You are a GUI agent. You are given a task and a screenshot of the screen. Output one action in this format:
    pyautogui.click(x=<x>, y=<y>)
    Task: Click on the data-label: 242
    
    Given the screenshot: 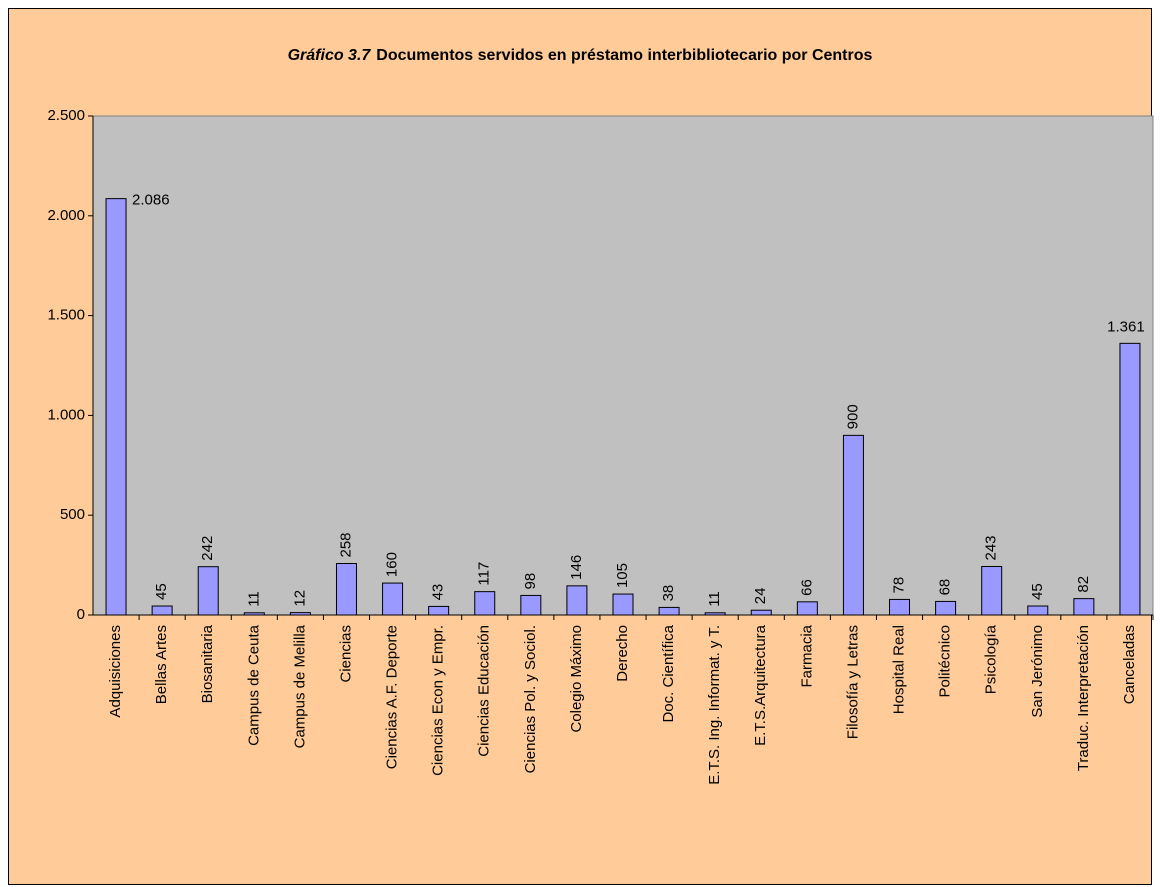 What is the action you would take?
    pyautogui.click(x=207, y=548)
    